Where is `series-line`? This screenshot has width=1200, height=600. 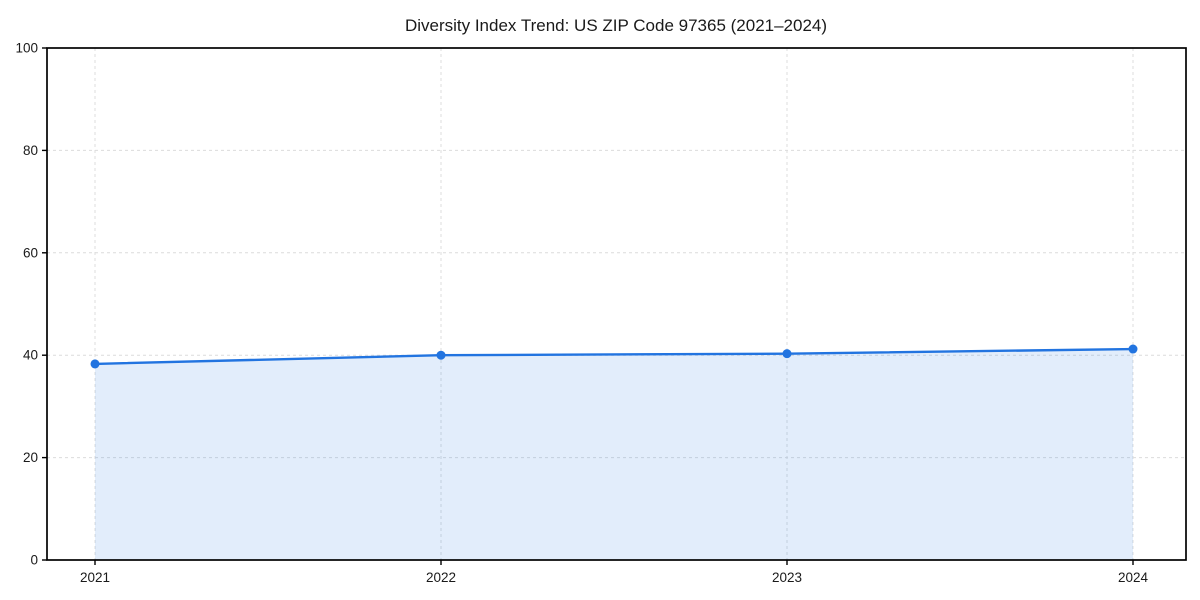
series-line is located at coordinates (614, 356).